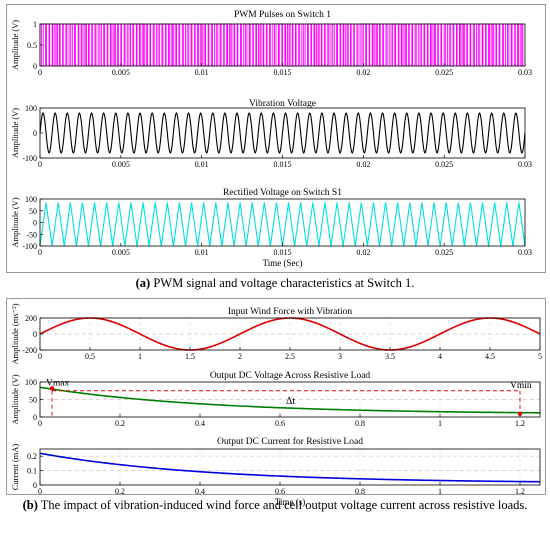  What do you see at coordinates (390, 356) in the screenshot?
I see `x-tick-label: 3.5` at bounding box center [390, 356].